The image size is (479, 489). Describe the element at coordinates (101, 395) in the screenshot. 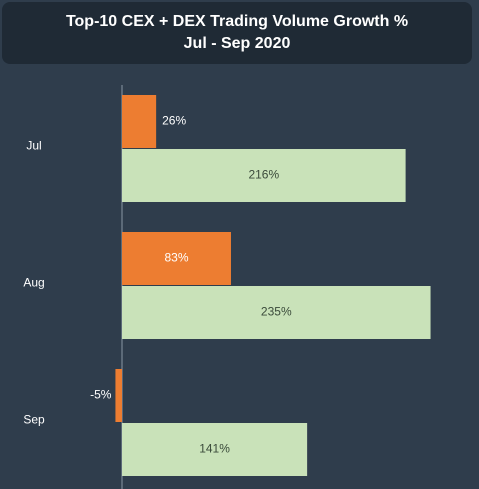

I see `data-label-sep-1: -5%` at that location.